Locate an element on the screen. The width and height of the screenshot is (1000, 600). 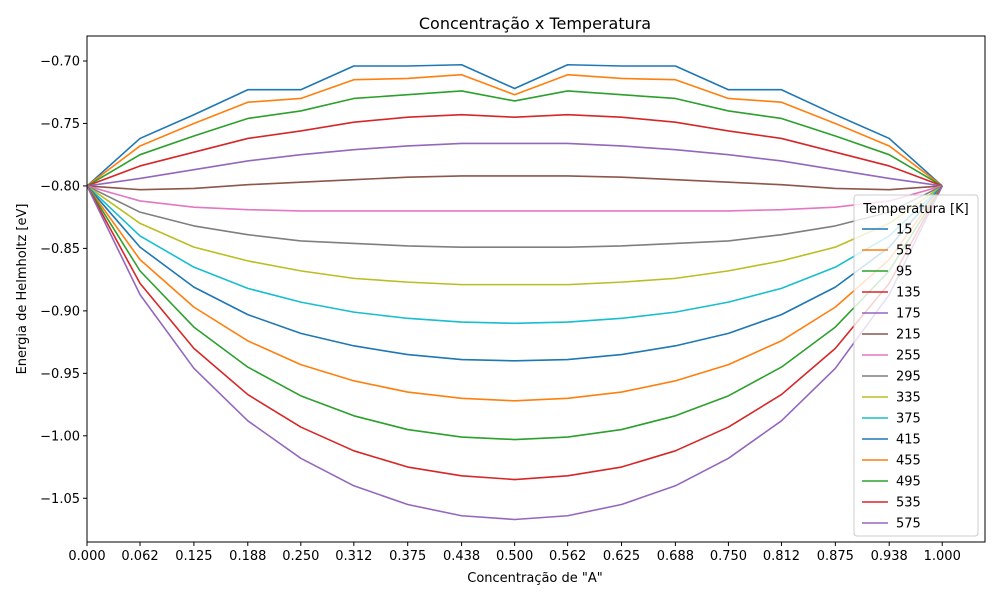
x-tick-label: 0.062 is located at coordinates (139, 556).